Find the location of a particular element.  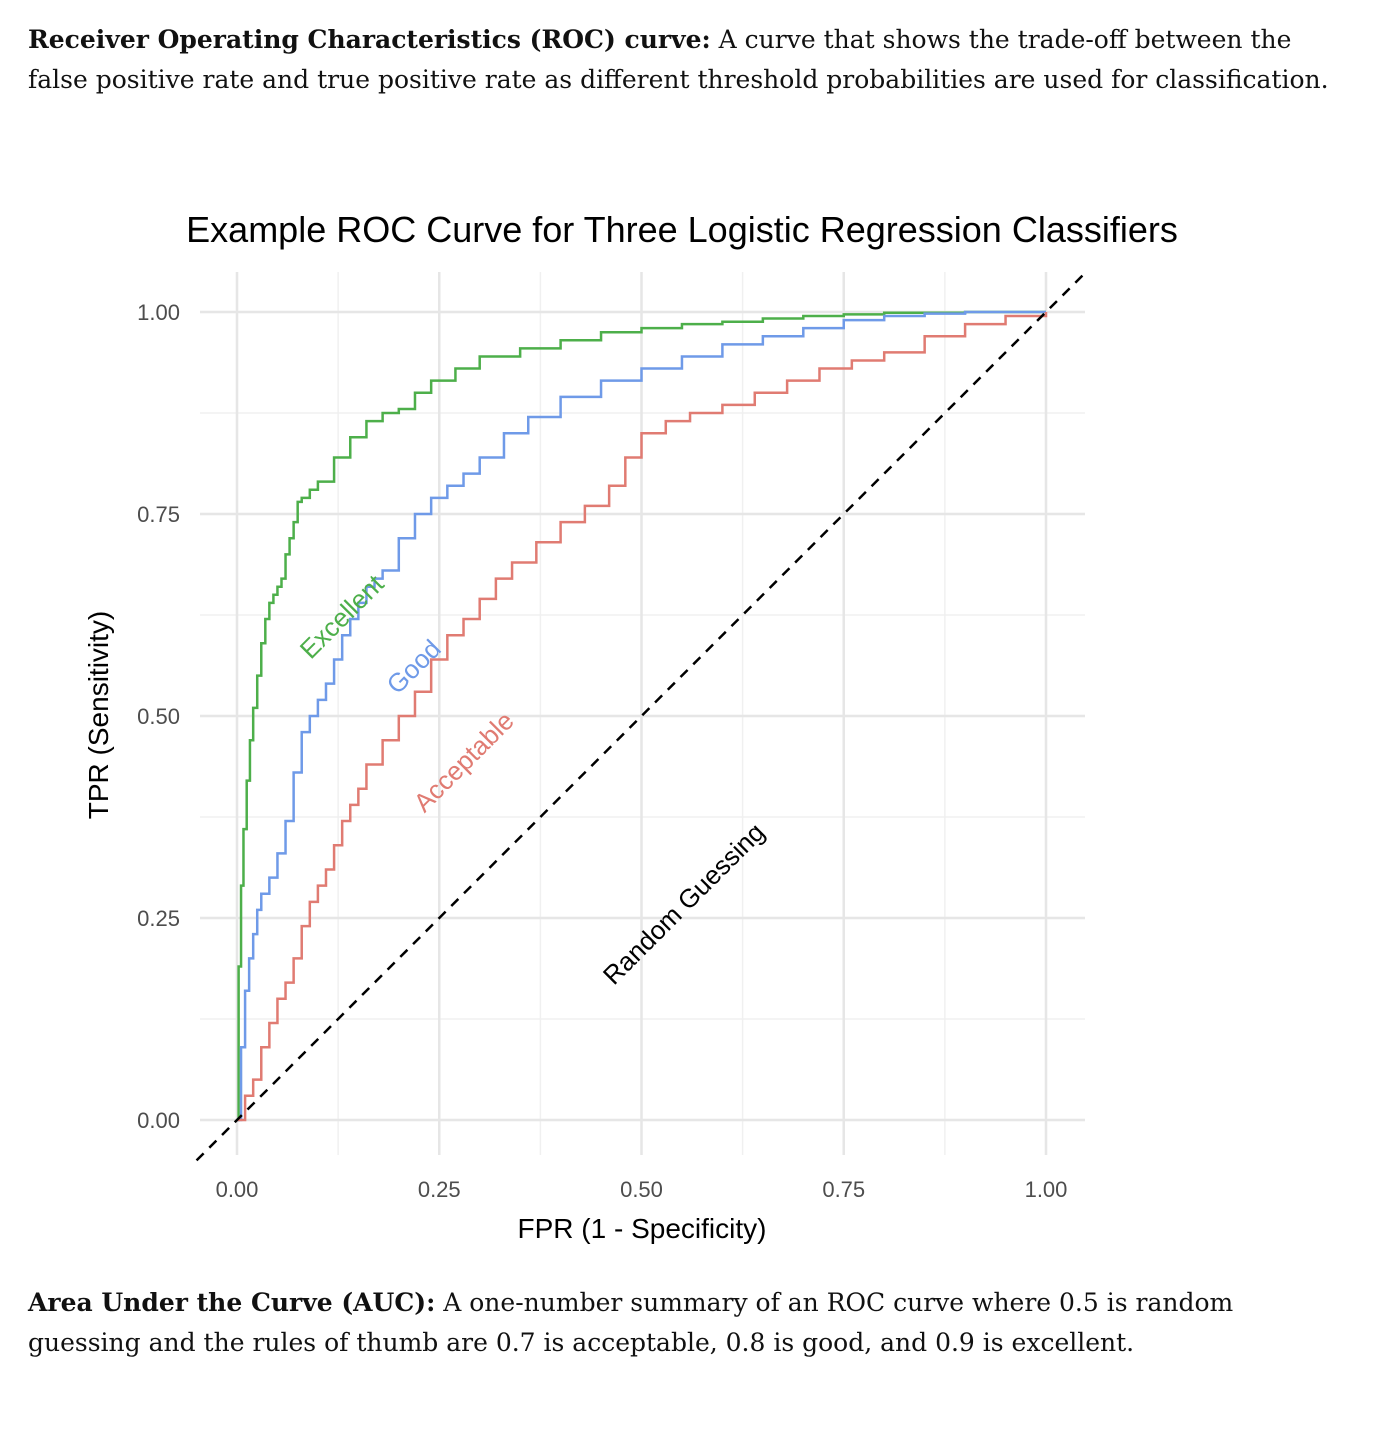

x-tick-label: 0.75 is located at coordinates (843, 1189).